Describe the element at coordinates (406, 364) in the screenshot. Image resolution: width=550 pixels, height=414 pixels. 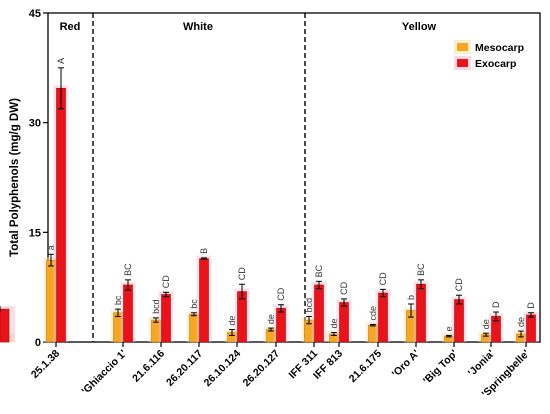
I see `x-tick-label: 'Oro A'` at that location.